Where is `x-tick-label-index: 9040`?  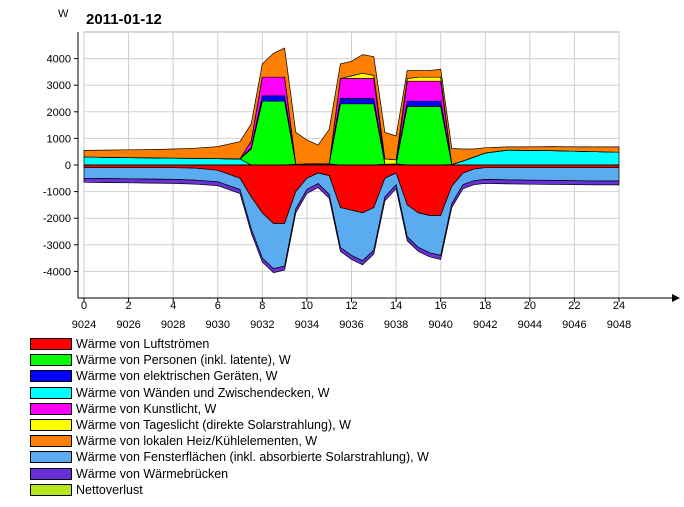 x-tick-label-index: 9040 is located at coordinates (440, 325).